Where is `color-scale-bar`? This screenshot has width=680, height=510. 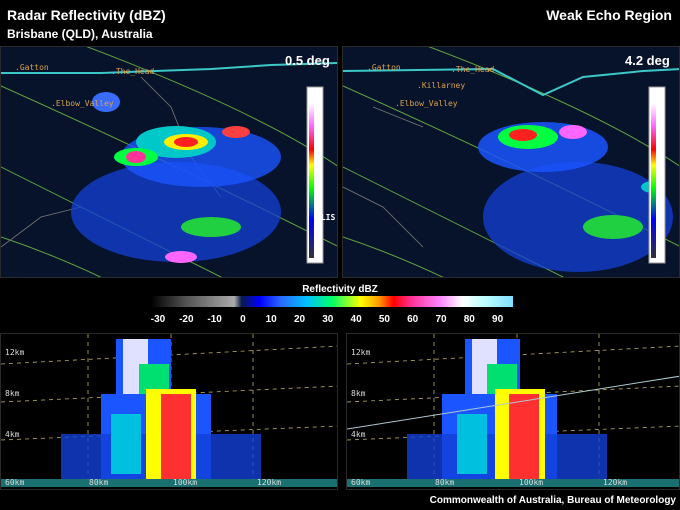 color-scale-bar is located at coordinates (332, 301).